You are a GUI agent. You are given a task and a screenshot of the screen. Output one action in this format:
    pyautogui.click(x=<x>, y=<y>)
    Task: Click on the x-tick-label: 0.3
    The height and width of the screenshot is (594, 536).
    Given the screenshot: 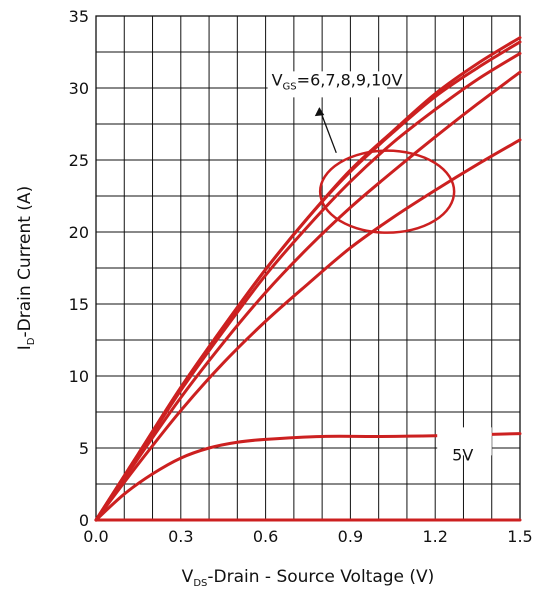 What is the action you would take?
    pyautogui.click(x=180, y=536)
    